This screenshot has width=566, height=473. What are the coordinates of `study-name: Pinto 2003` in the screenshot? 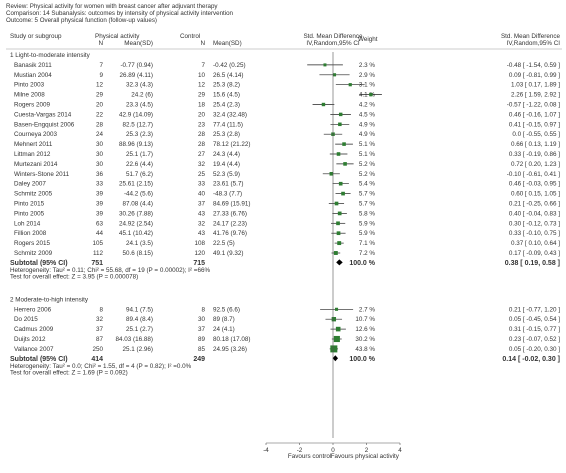 It's located at (29, 85).